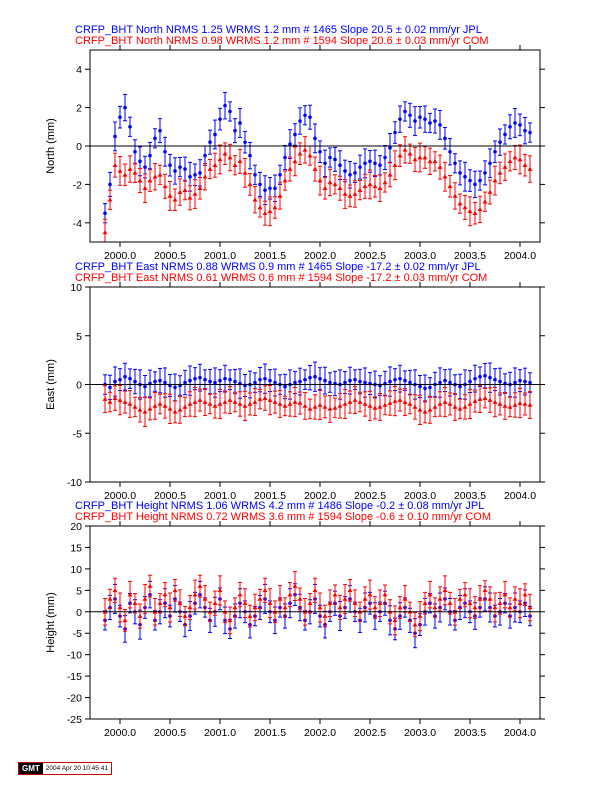 Image resolution: width=612 pixels, height=792 pixels. I want to click on east-data, so click(317, 394).